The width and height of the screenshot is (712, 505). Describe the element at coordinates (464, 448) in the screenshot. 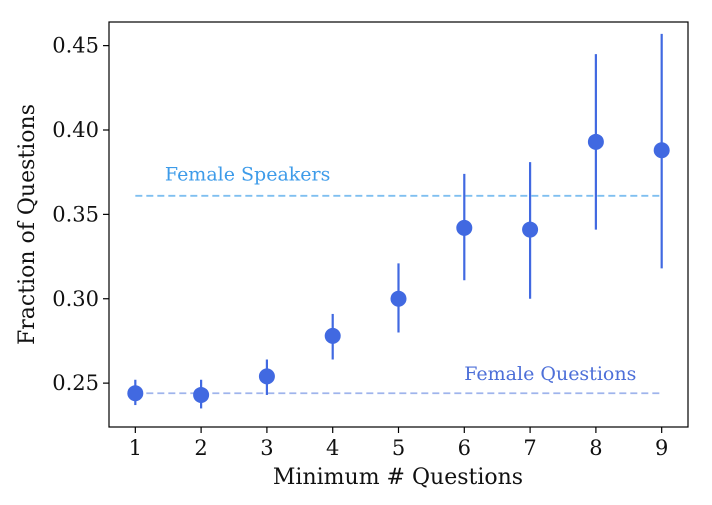

I see `x-tick-label: 6` at that location.